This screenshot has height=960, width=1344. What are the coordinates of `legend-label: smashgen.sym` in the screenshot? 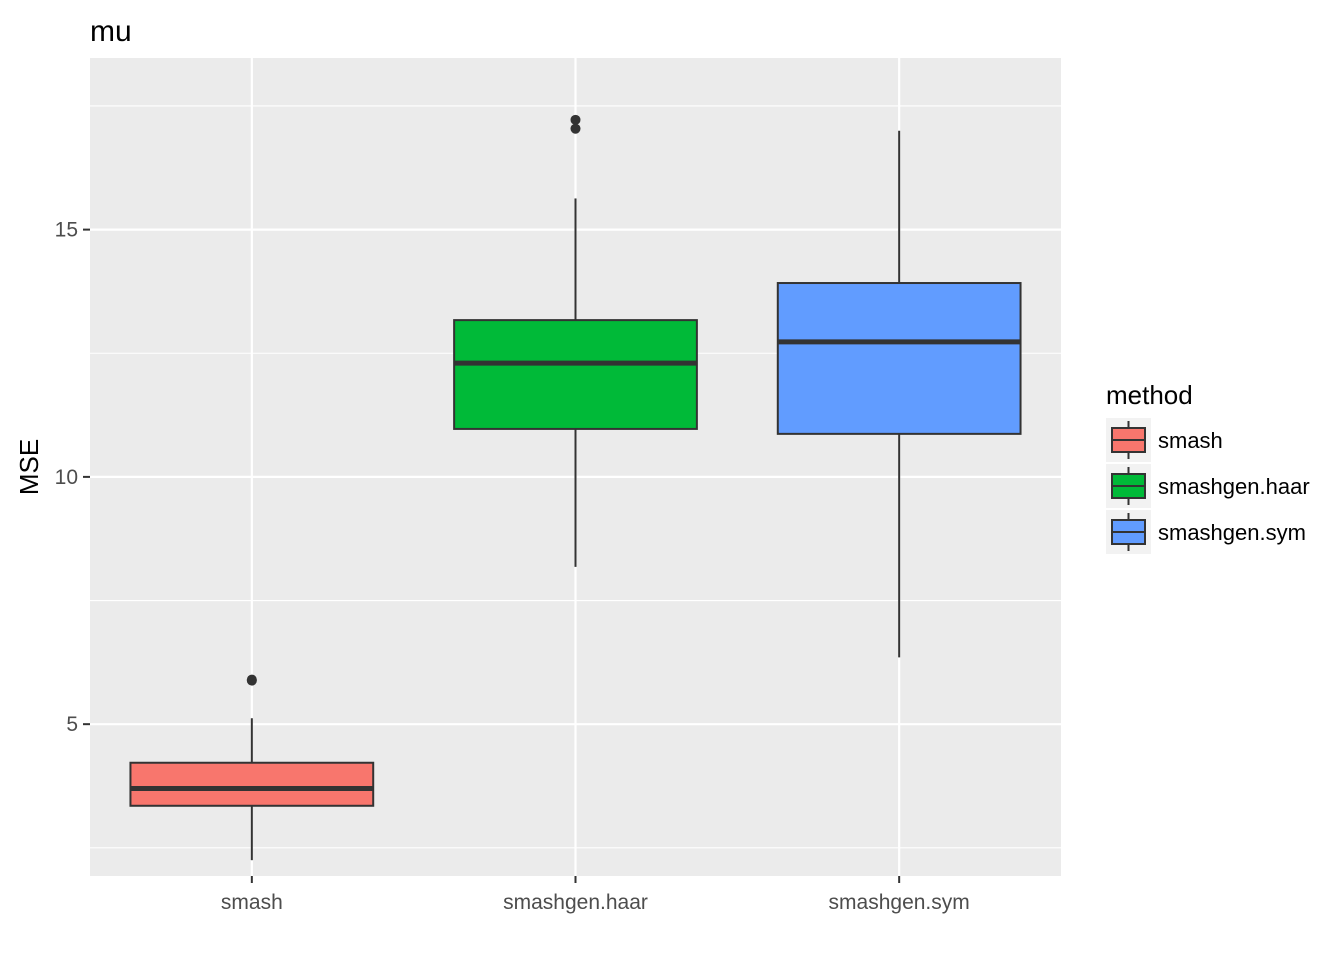 It's located at (1232, 532).